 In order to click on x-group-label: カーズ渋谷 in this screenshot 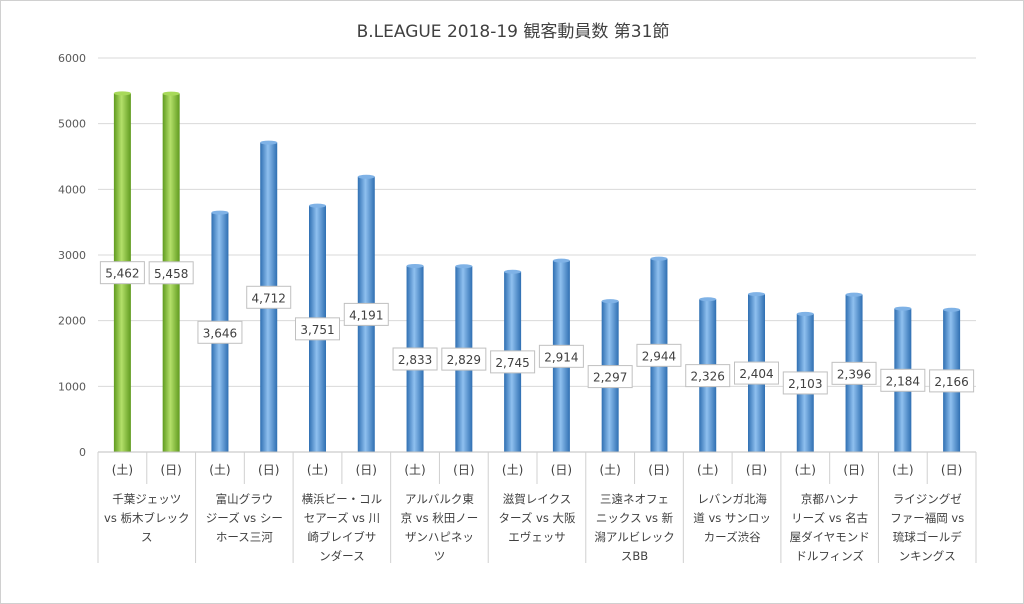, I will do `click(732, 537)`.